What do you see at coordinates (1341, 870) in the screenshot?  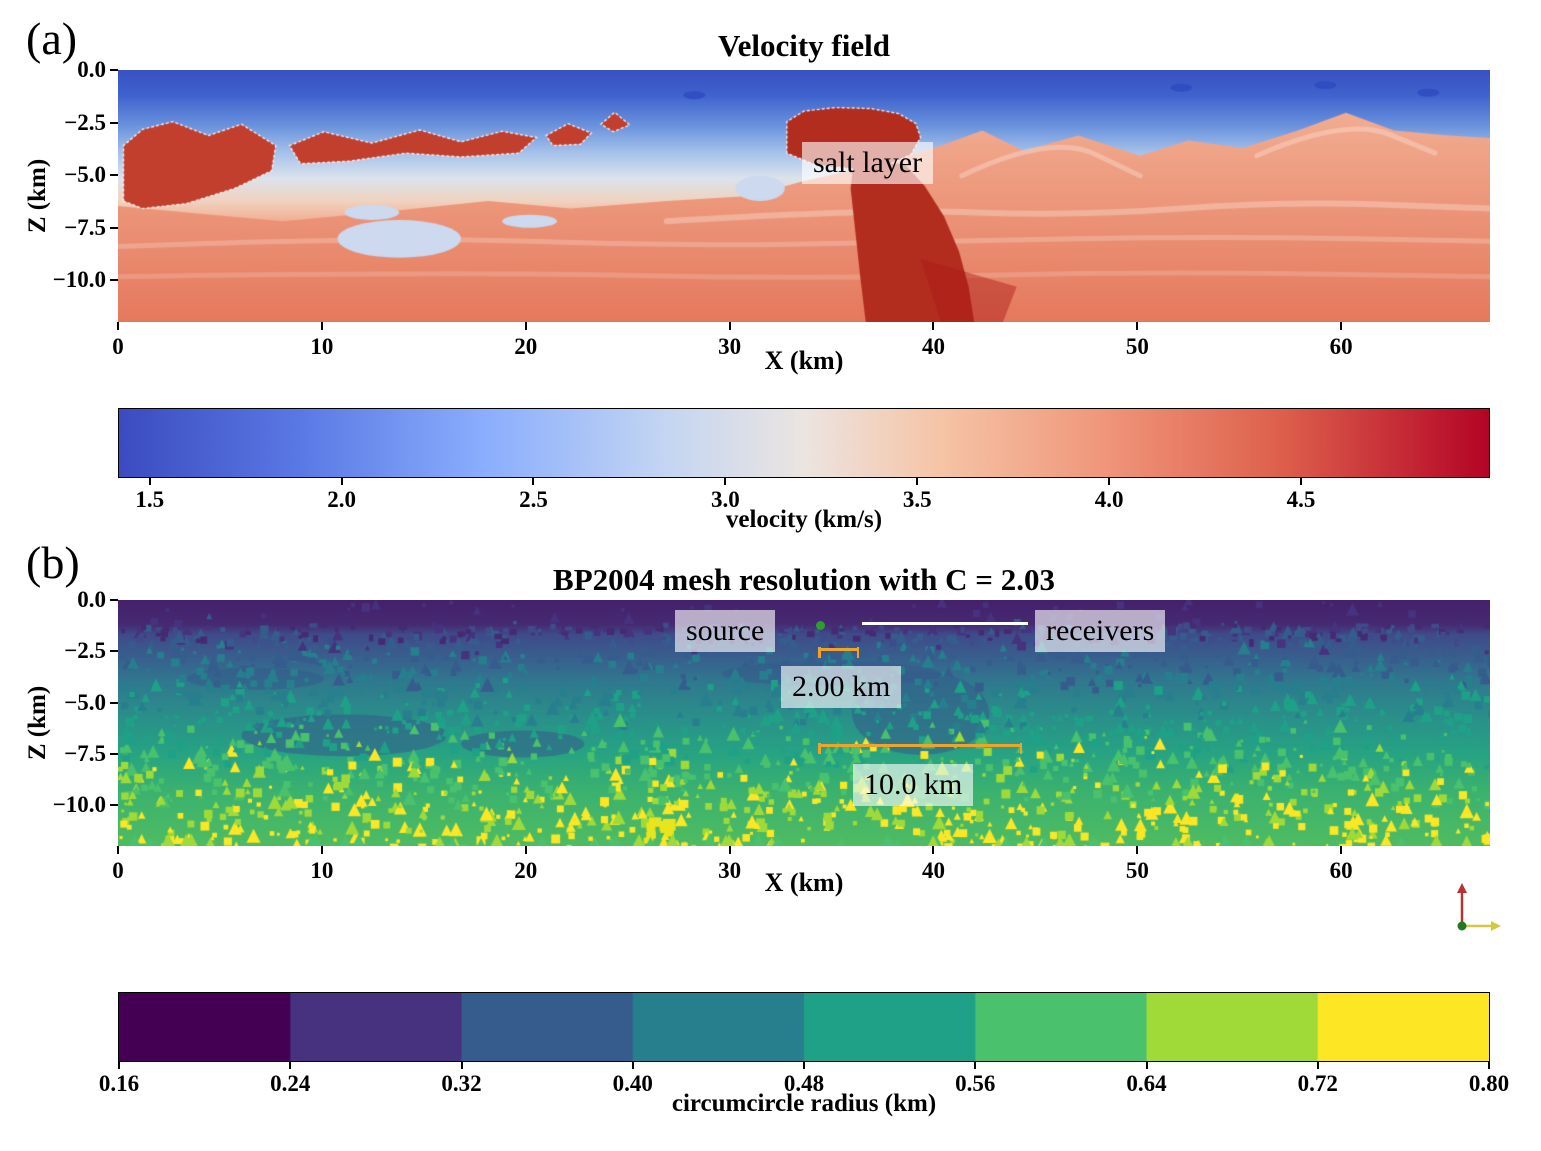 I see `x-tick-label: 60` at bounding box center [1341, 870].